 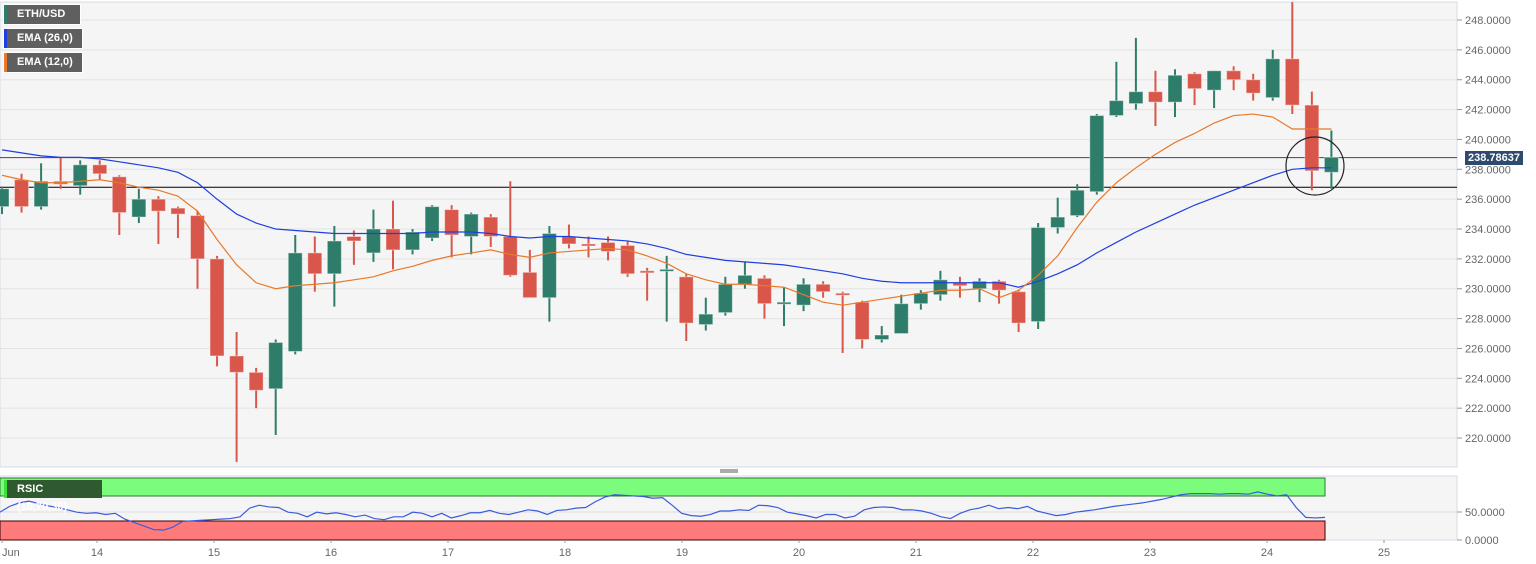 I want to click on y-tick-label: 232.0000, so click(x=1488, y=260).